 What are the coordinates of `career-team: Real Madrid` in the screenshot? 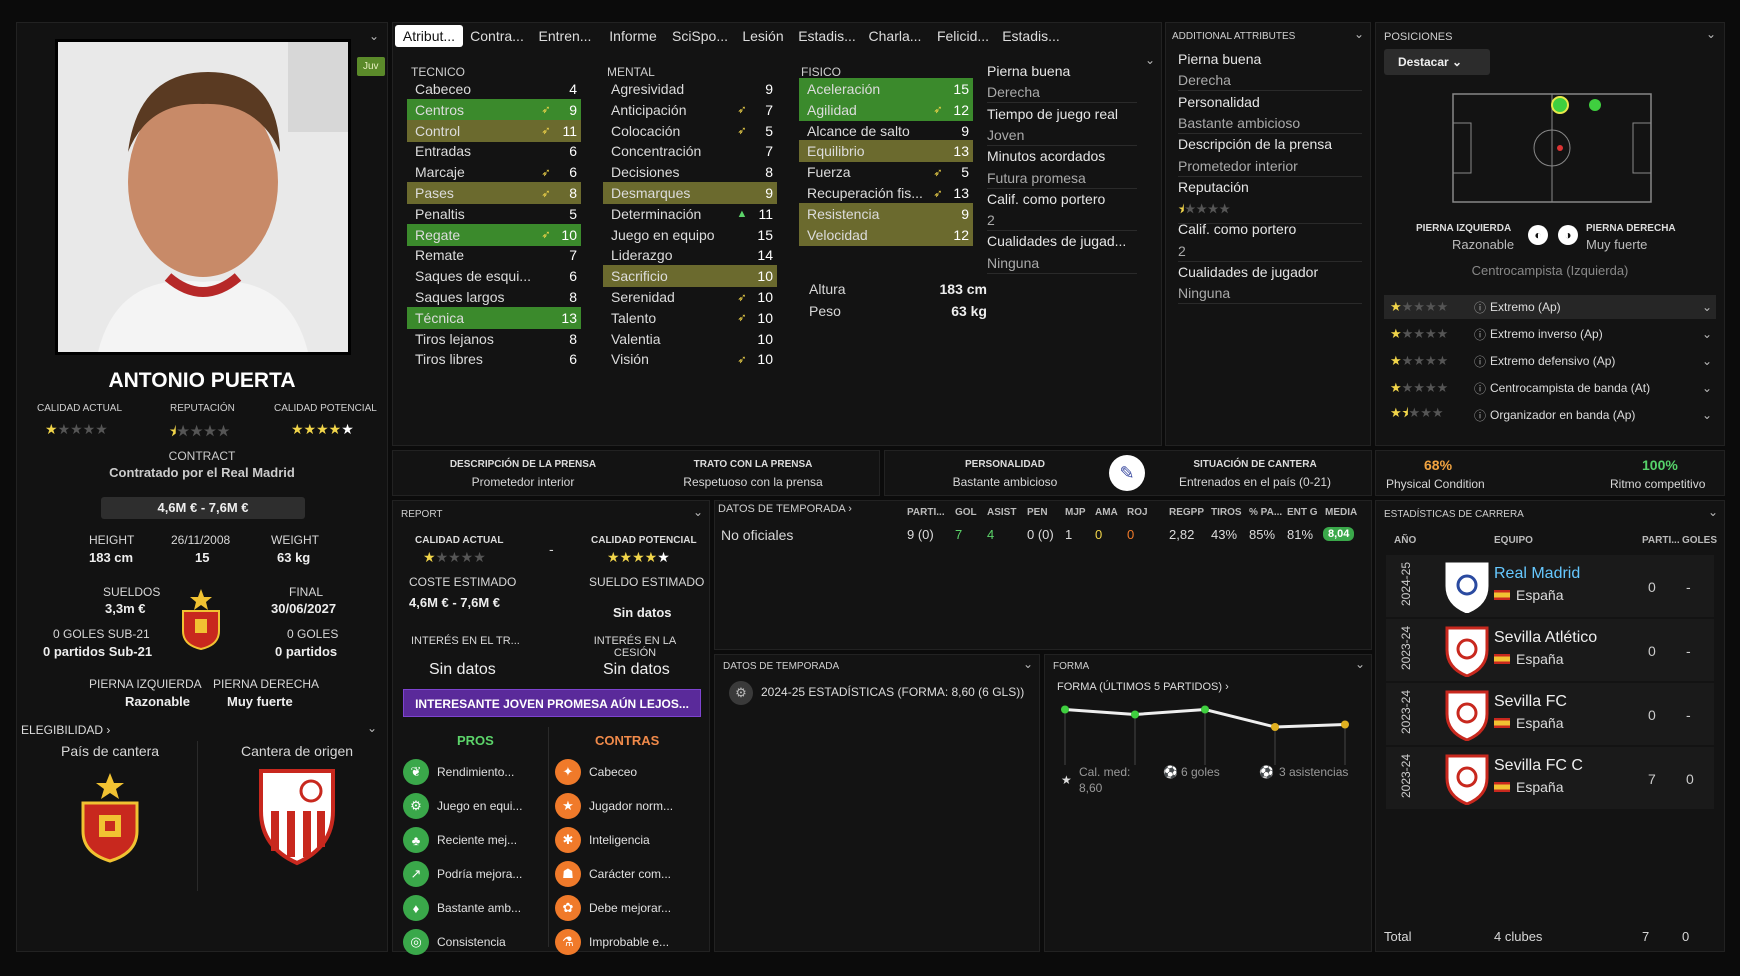 It's located at (1537, 573).